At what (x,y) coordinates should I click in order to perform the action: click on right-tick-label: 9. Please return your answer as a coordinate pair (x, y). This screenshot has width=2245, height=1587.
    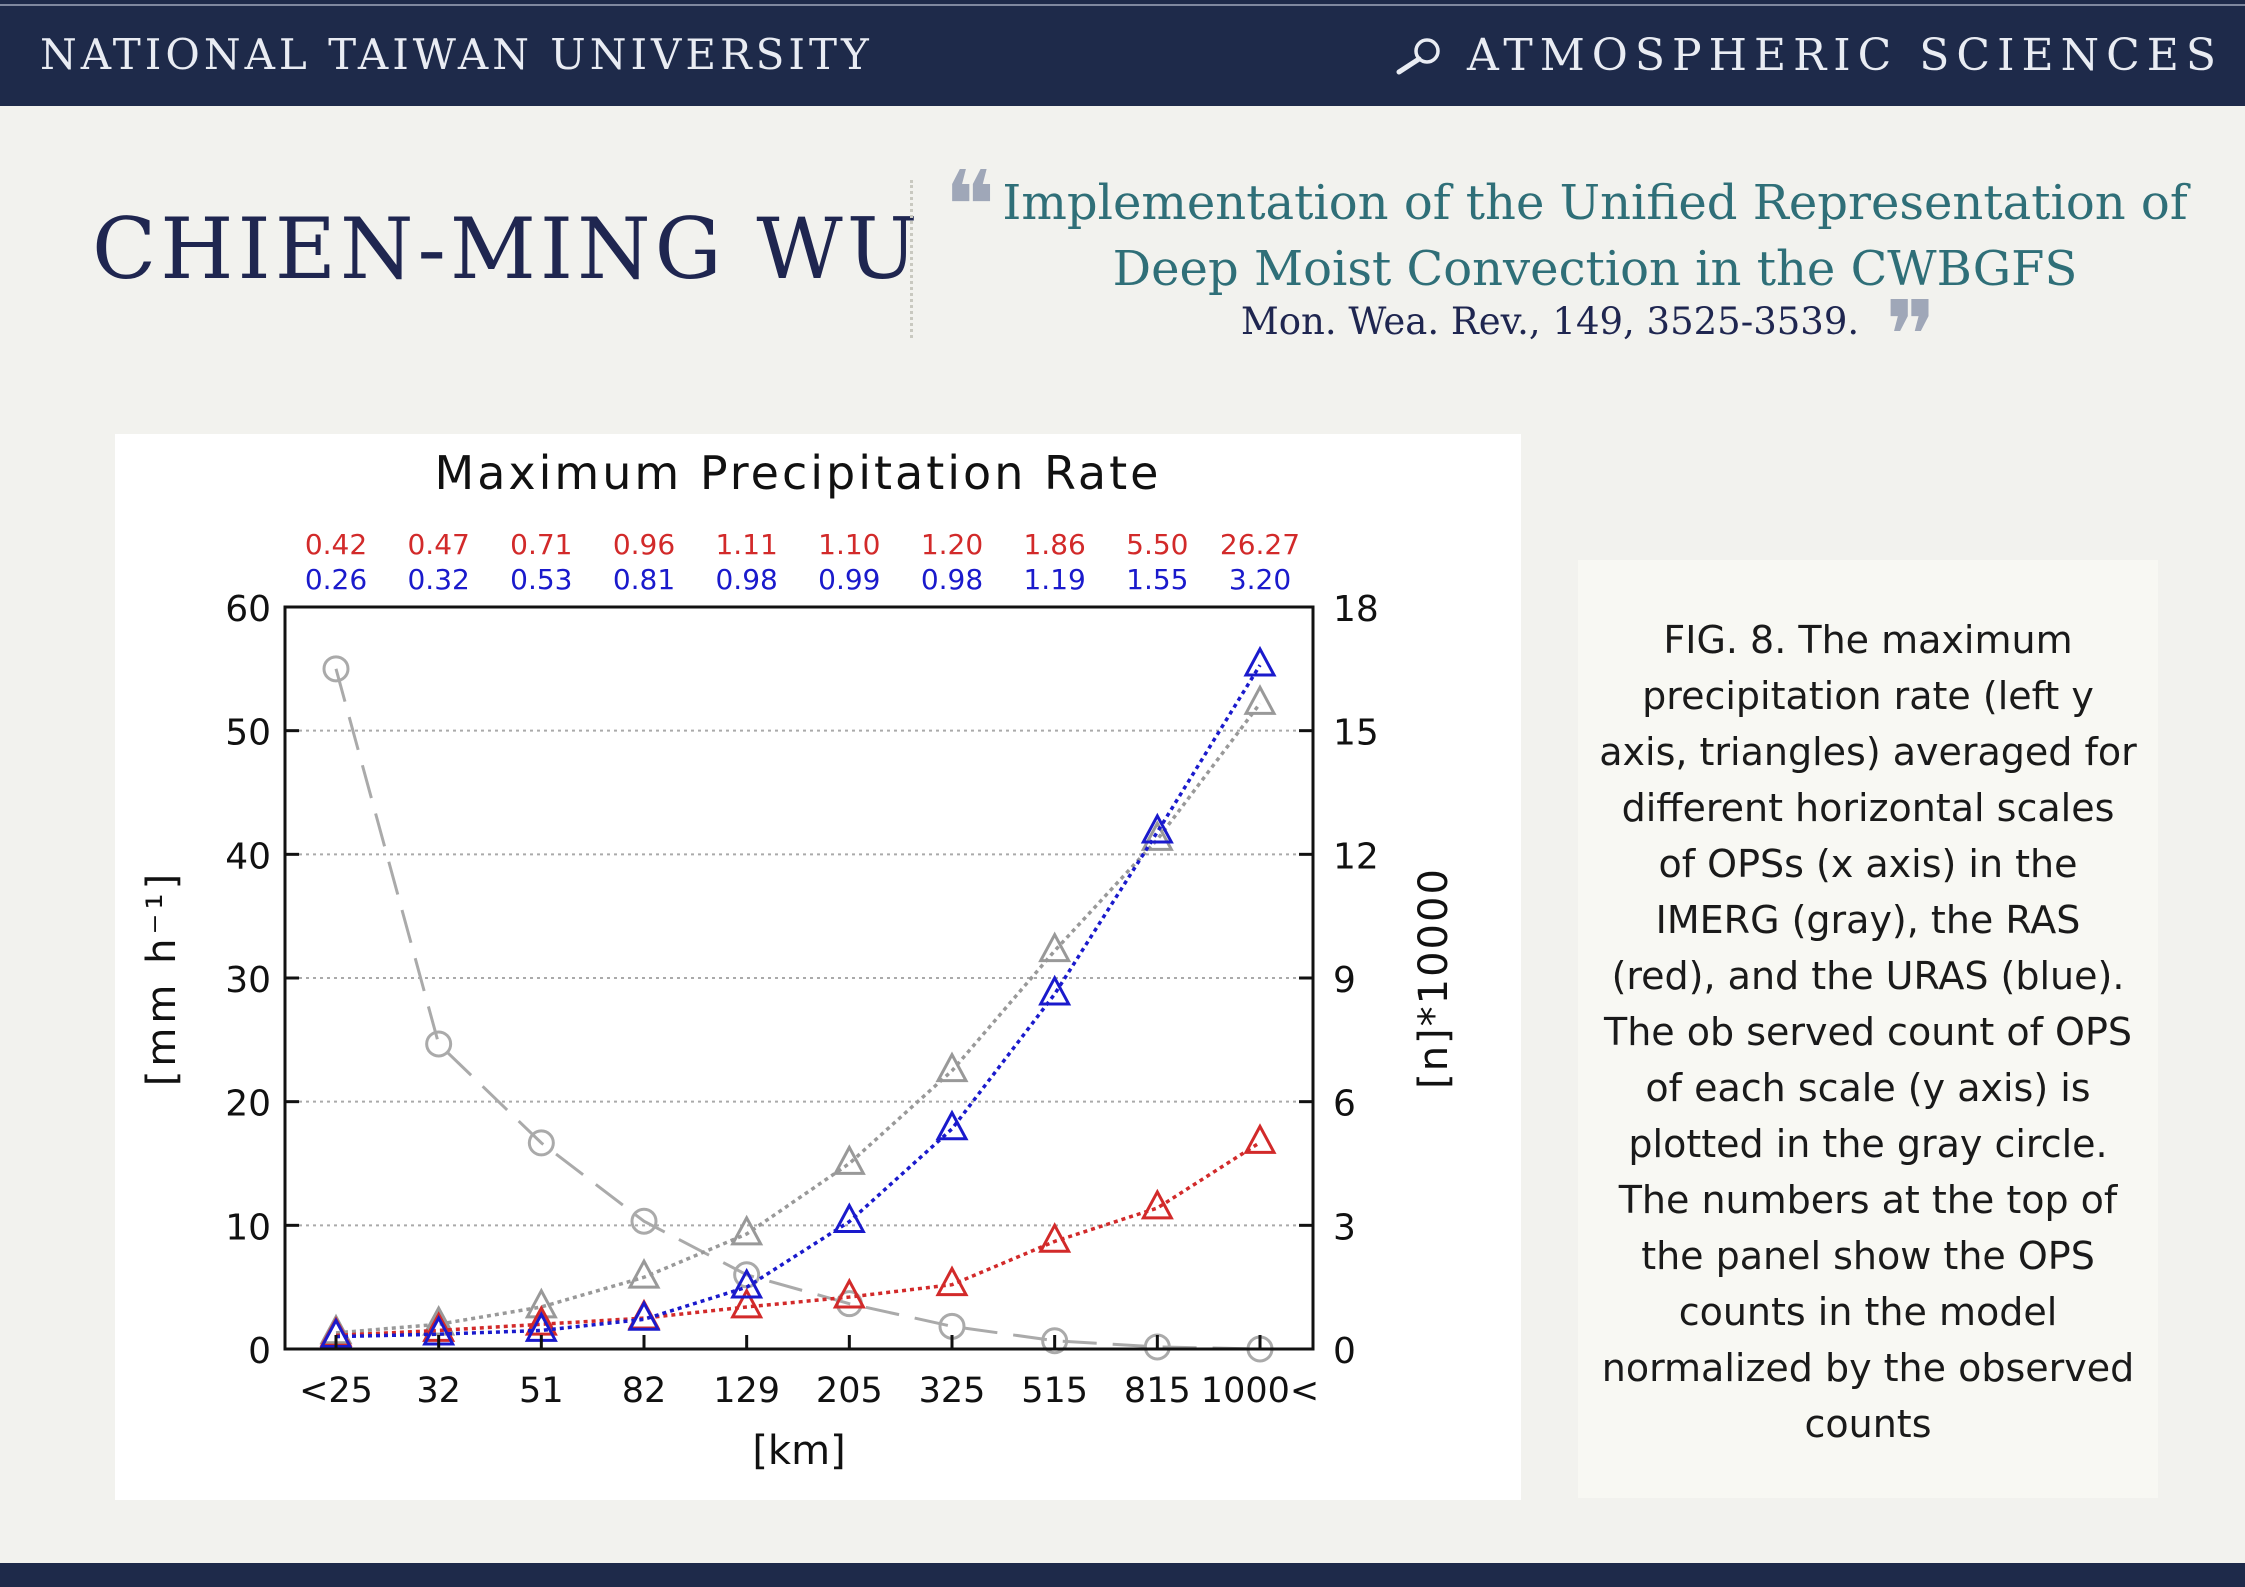
    Looking at the image, I should click on (1344, 980).